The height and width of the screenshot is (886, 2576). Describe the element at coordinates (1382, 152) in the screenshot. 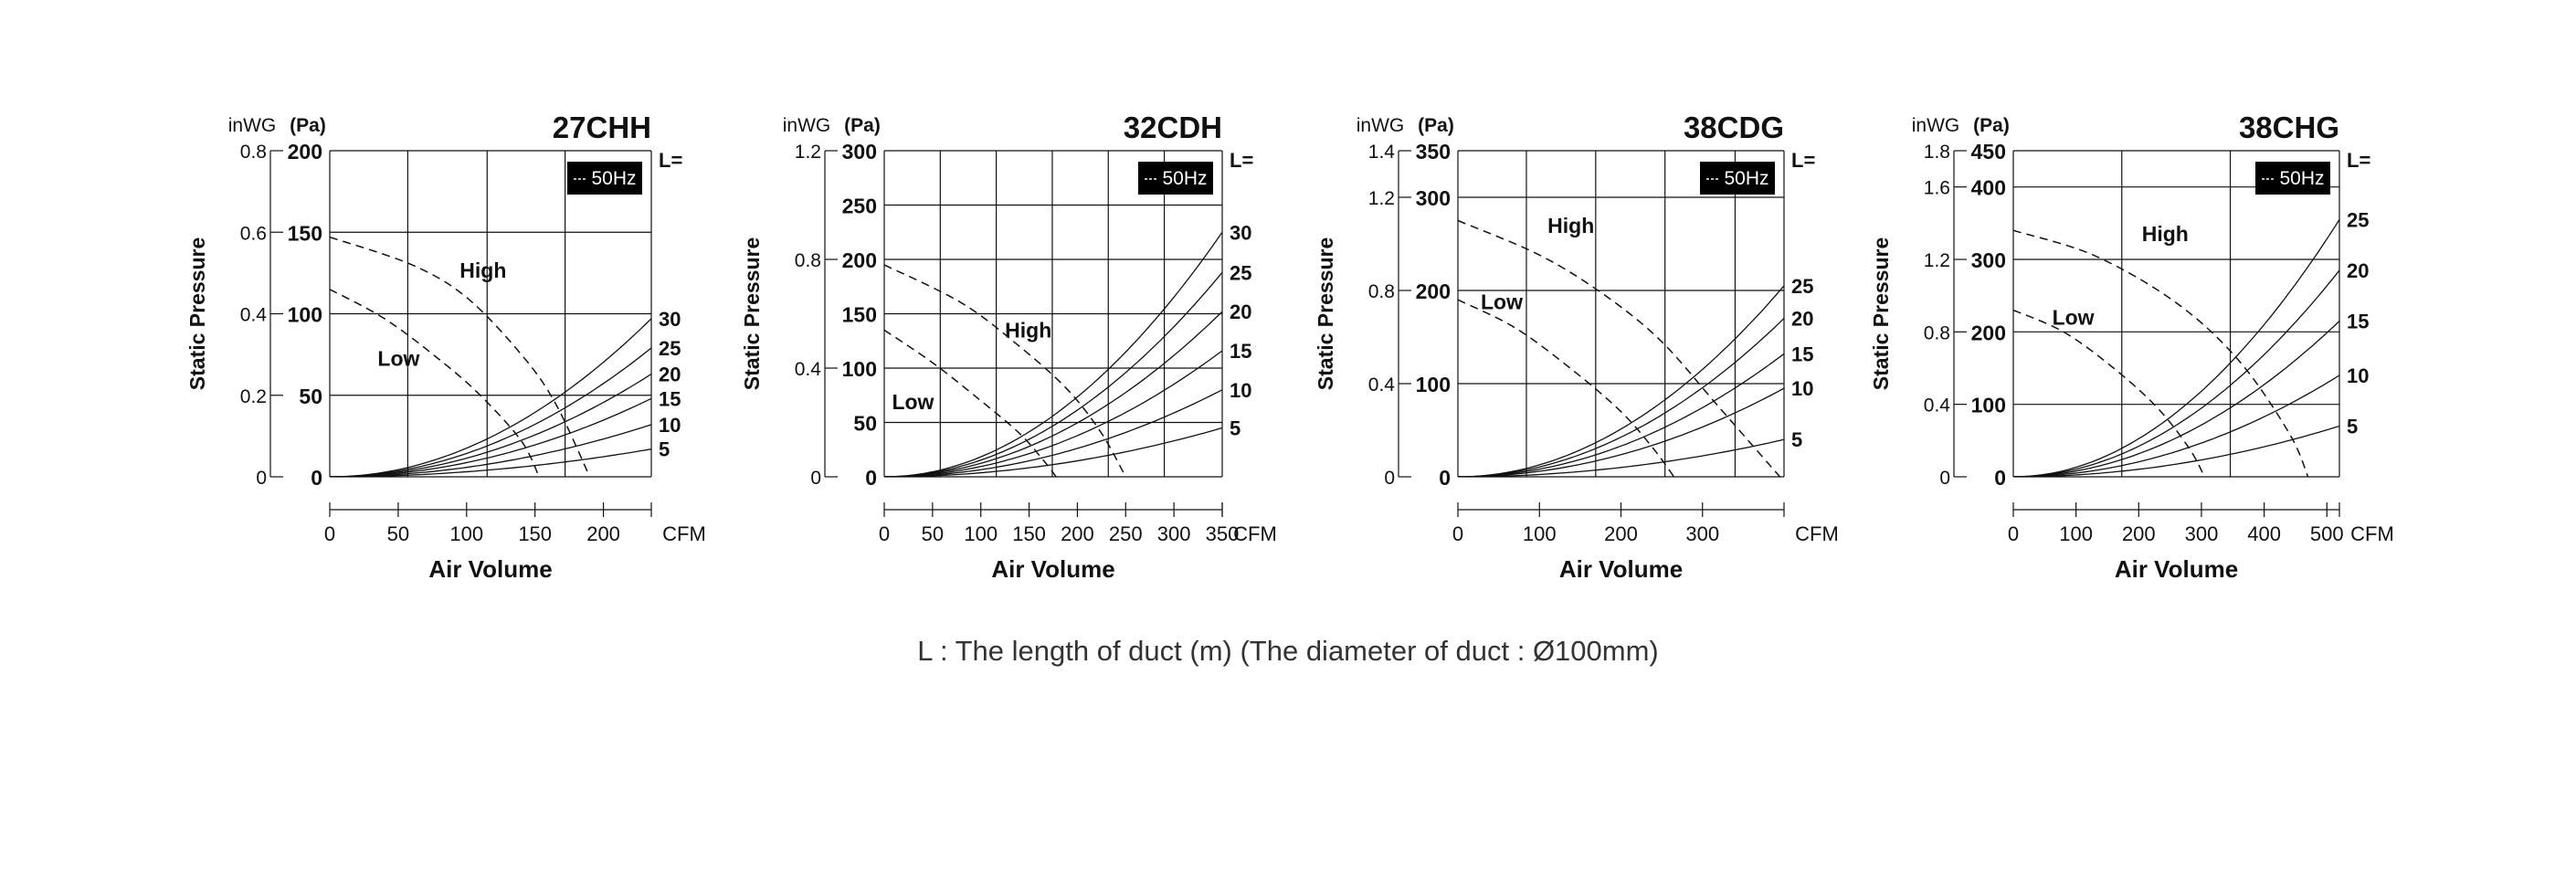

I see `y-tick-label-inwg: 1.4` at that location.